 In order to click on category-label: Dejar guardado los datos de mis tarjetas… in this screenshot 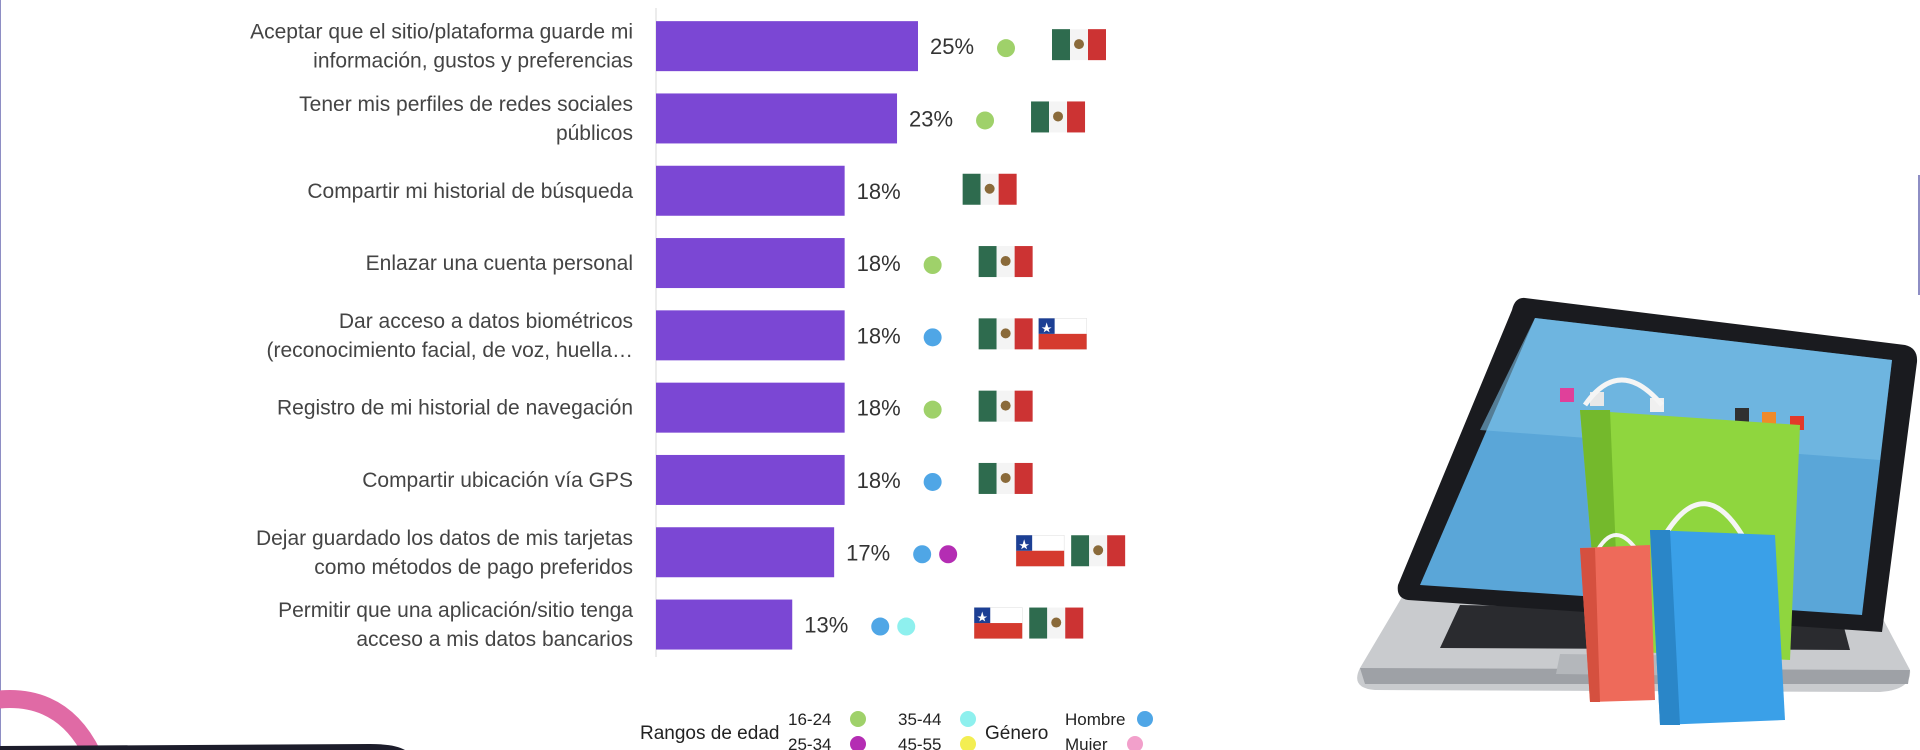, I will do `click(444, 553)`.